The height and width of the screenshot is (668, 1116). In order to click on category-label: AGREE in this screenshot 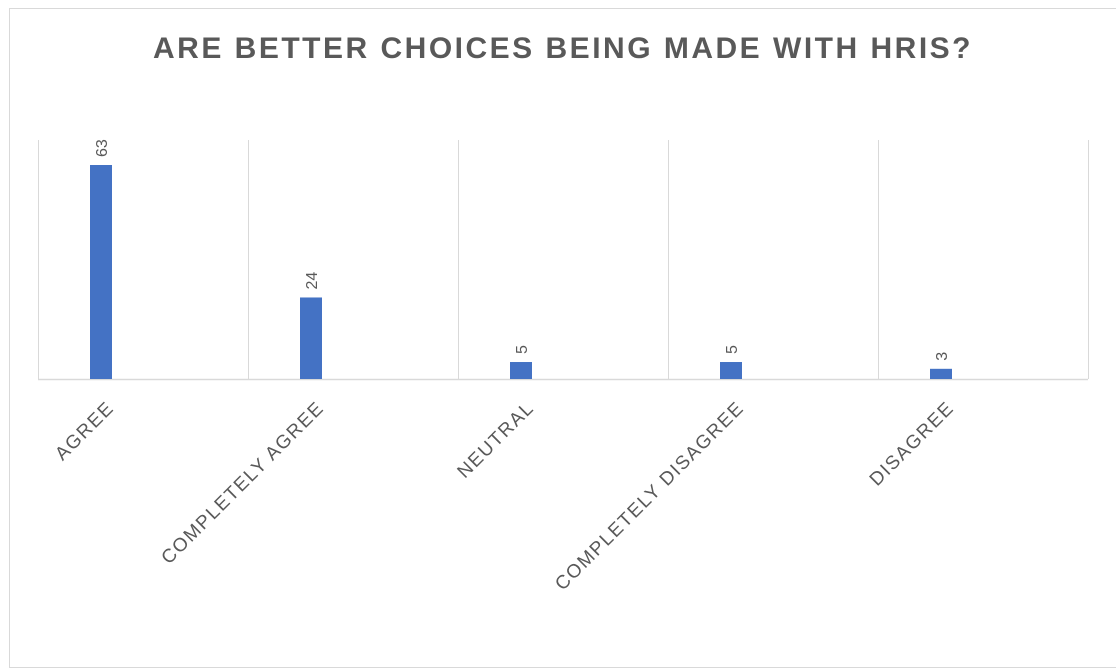, I will do `click(84, 431)`.